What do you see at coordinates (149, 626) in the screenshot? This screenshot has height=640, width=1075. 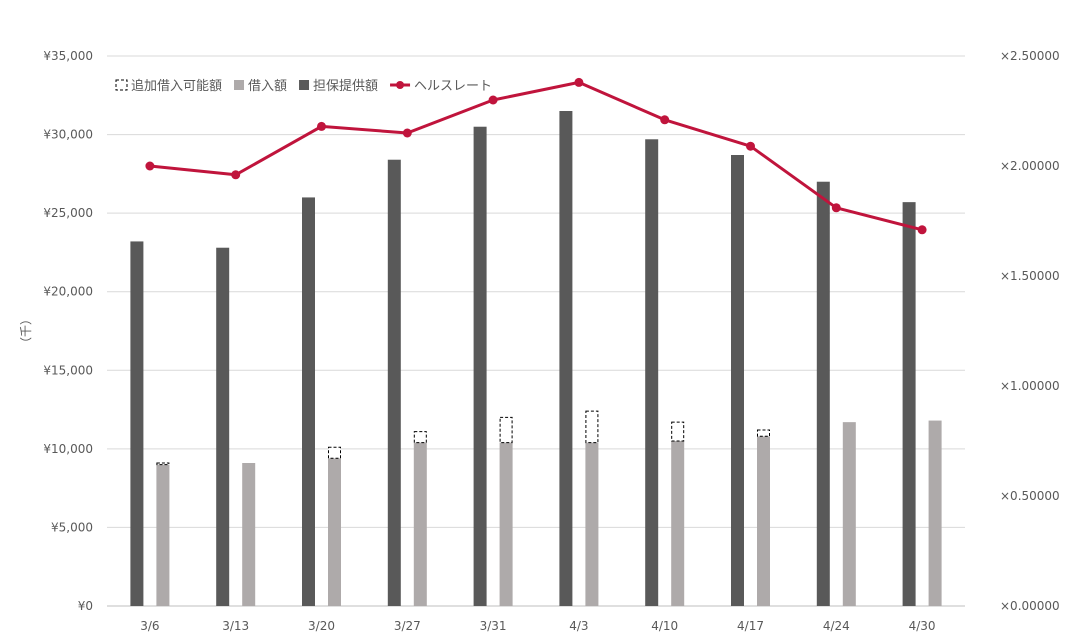 I see `x-tick-label: 3/6` at bounding box center [149, 626].